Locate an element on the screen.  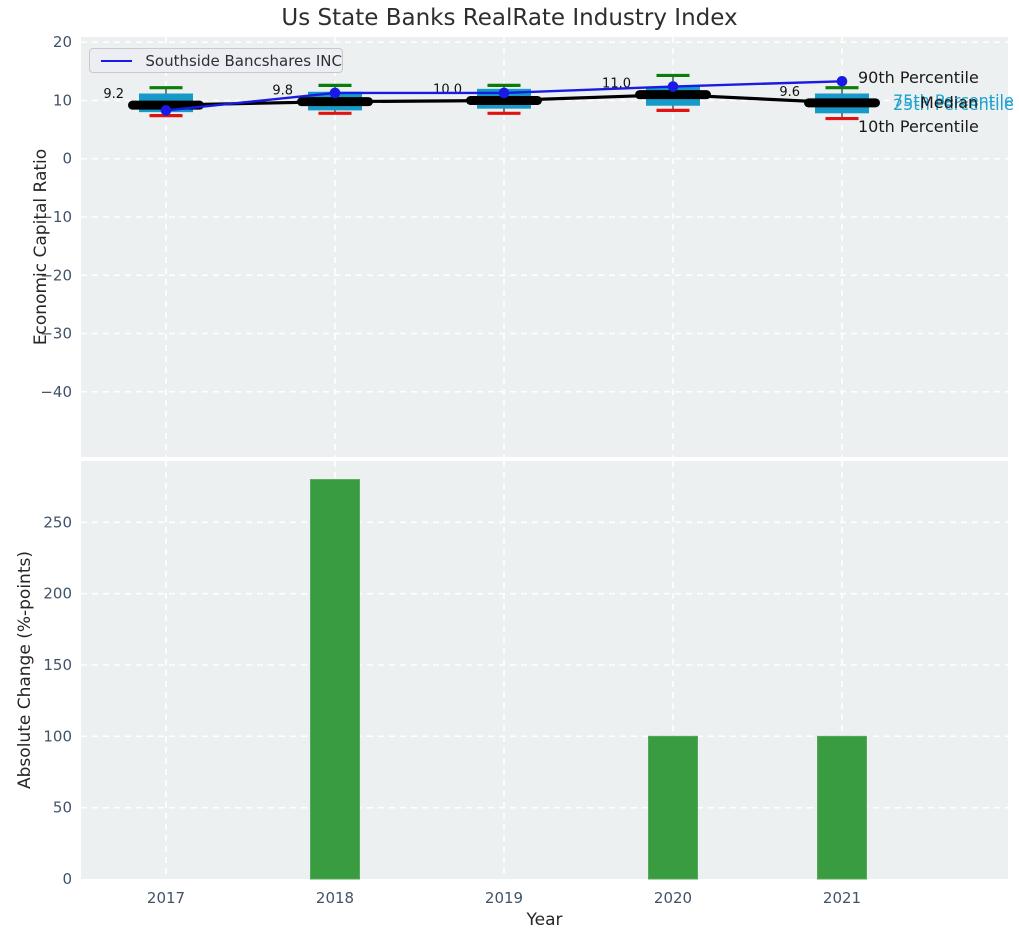
legend: Southside Bancshares INC is located at coordinates (216, 60).